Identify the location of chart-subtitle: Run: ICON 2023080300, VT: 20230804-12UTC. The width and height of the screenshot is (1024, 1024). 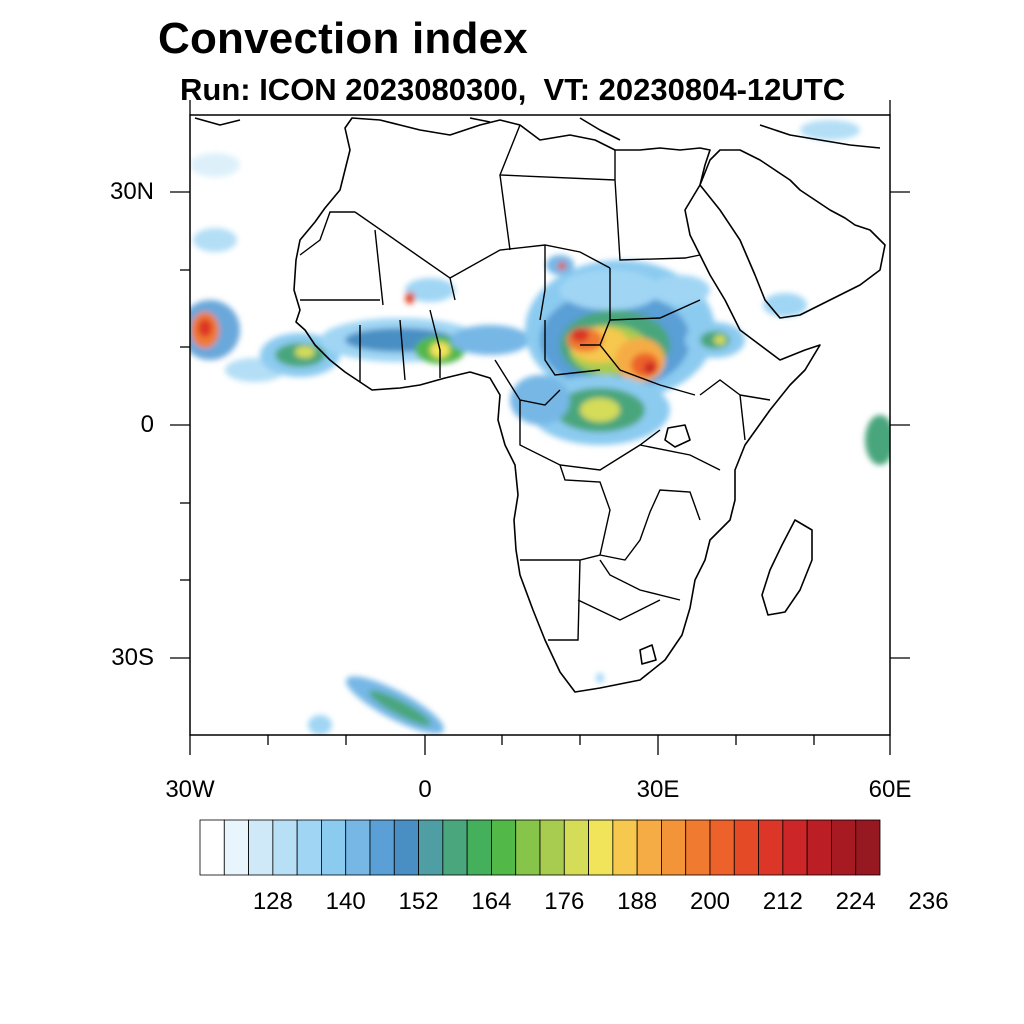
(513, 89).